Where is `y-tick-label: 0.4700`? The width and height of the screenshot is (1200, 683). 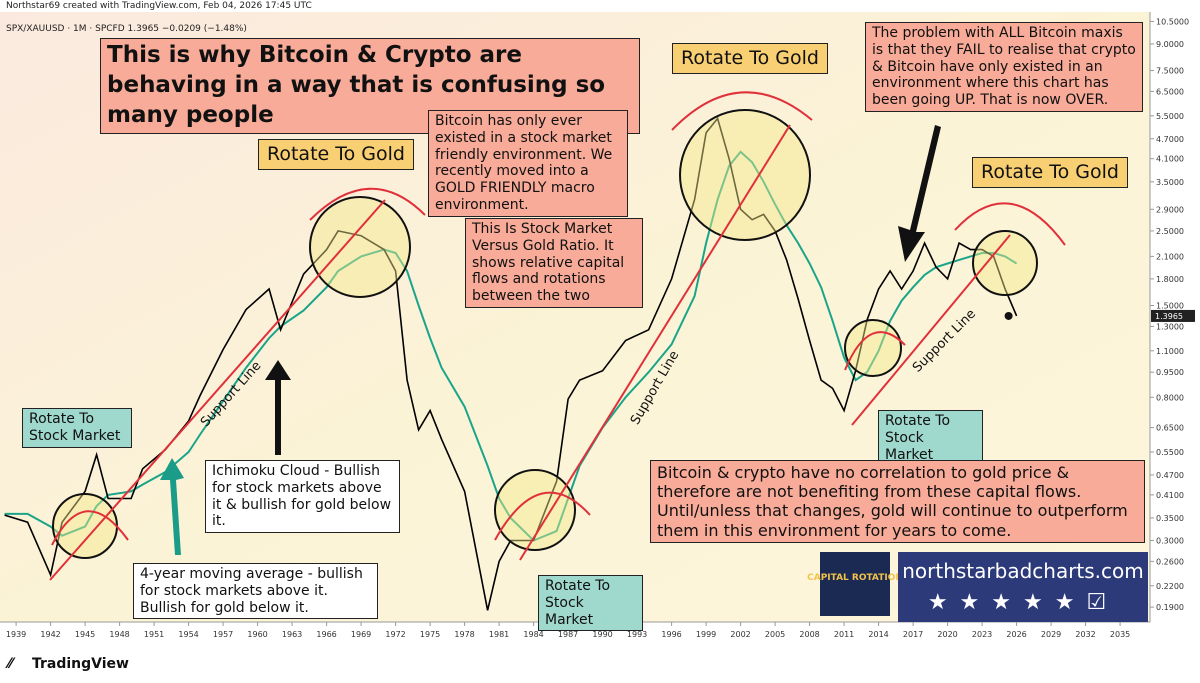 y-tick-label: 0.4700 is located at coordinates (1170, 475).